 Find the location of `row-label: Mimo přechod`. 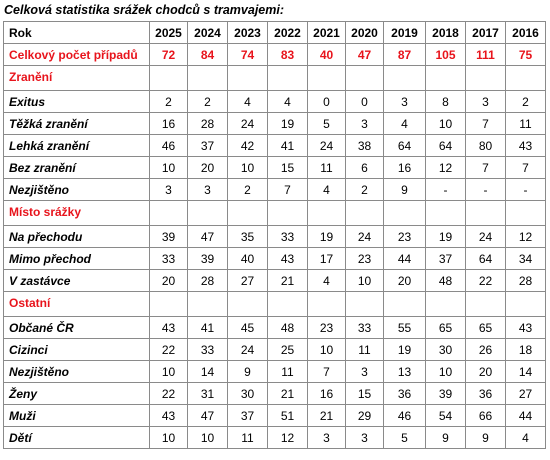

row-label: Mimo přechod is located at coordinates (76, 258).